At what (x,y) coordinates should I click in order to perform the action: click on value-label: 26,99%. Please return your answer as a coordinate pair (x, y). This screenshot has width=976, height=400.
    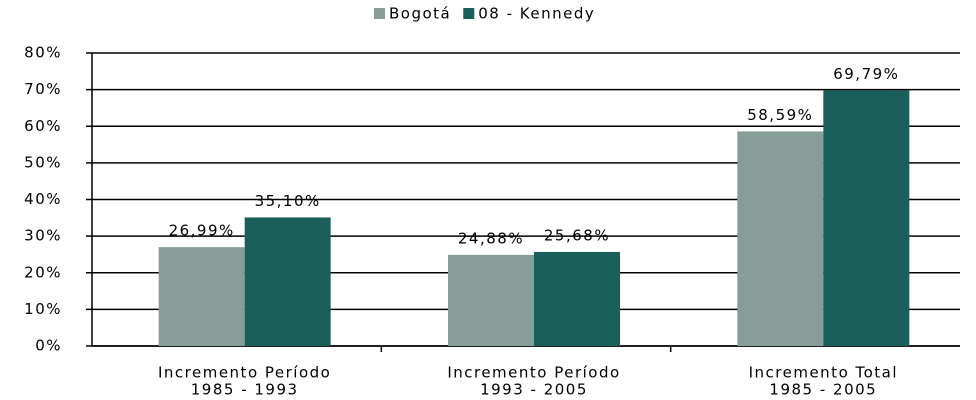
    Looking at the image, I should click on (202, 231).